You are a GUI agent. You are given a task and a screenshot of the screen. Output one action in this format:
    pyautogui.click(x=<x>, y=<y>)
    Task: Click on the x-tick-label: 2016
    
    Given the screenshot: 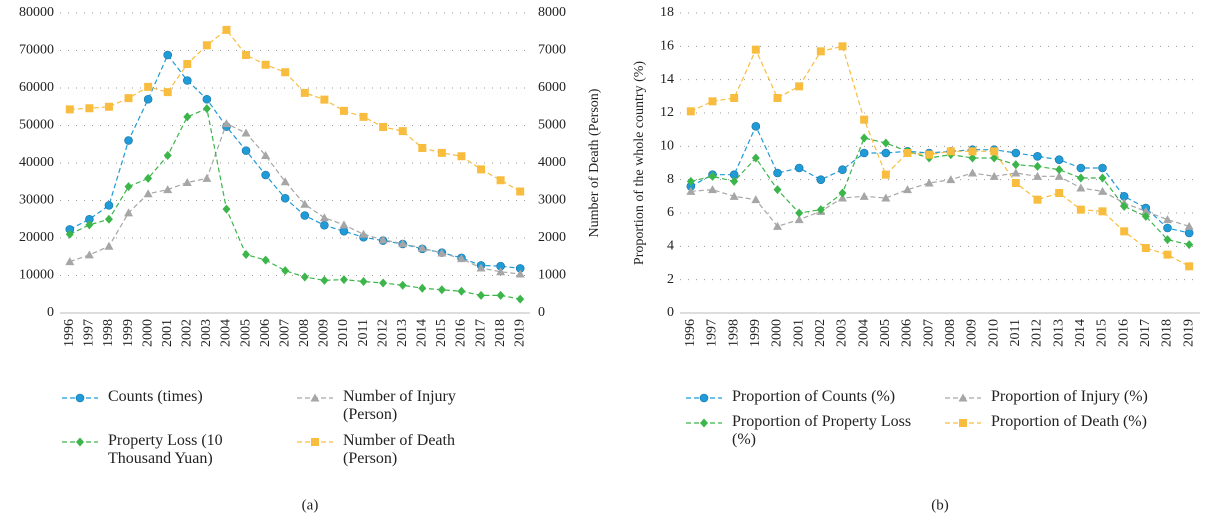 What is the action you would take?
    pyautogui.click(x=461, y=333)
    